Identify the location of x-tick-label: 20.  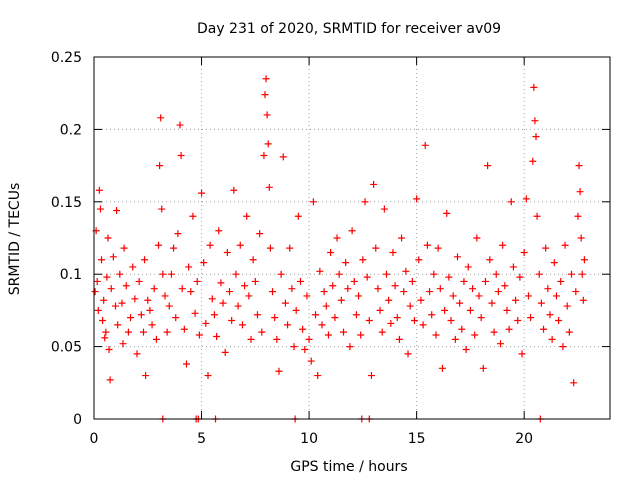
(524, 439).